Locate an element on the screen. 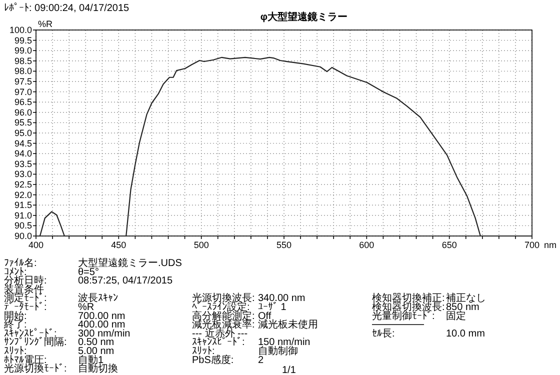  text: ｾﾙ長: is located at coordinates (383, 334).